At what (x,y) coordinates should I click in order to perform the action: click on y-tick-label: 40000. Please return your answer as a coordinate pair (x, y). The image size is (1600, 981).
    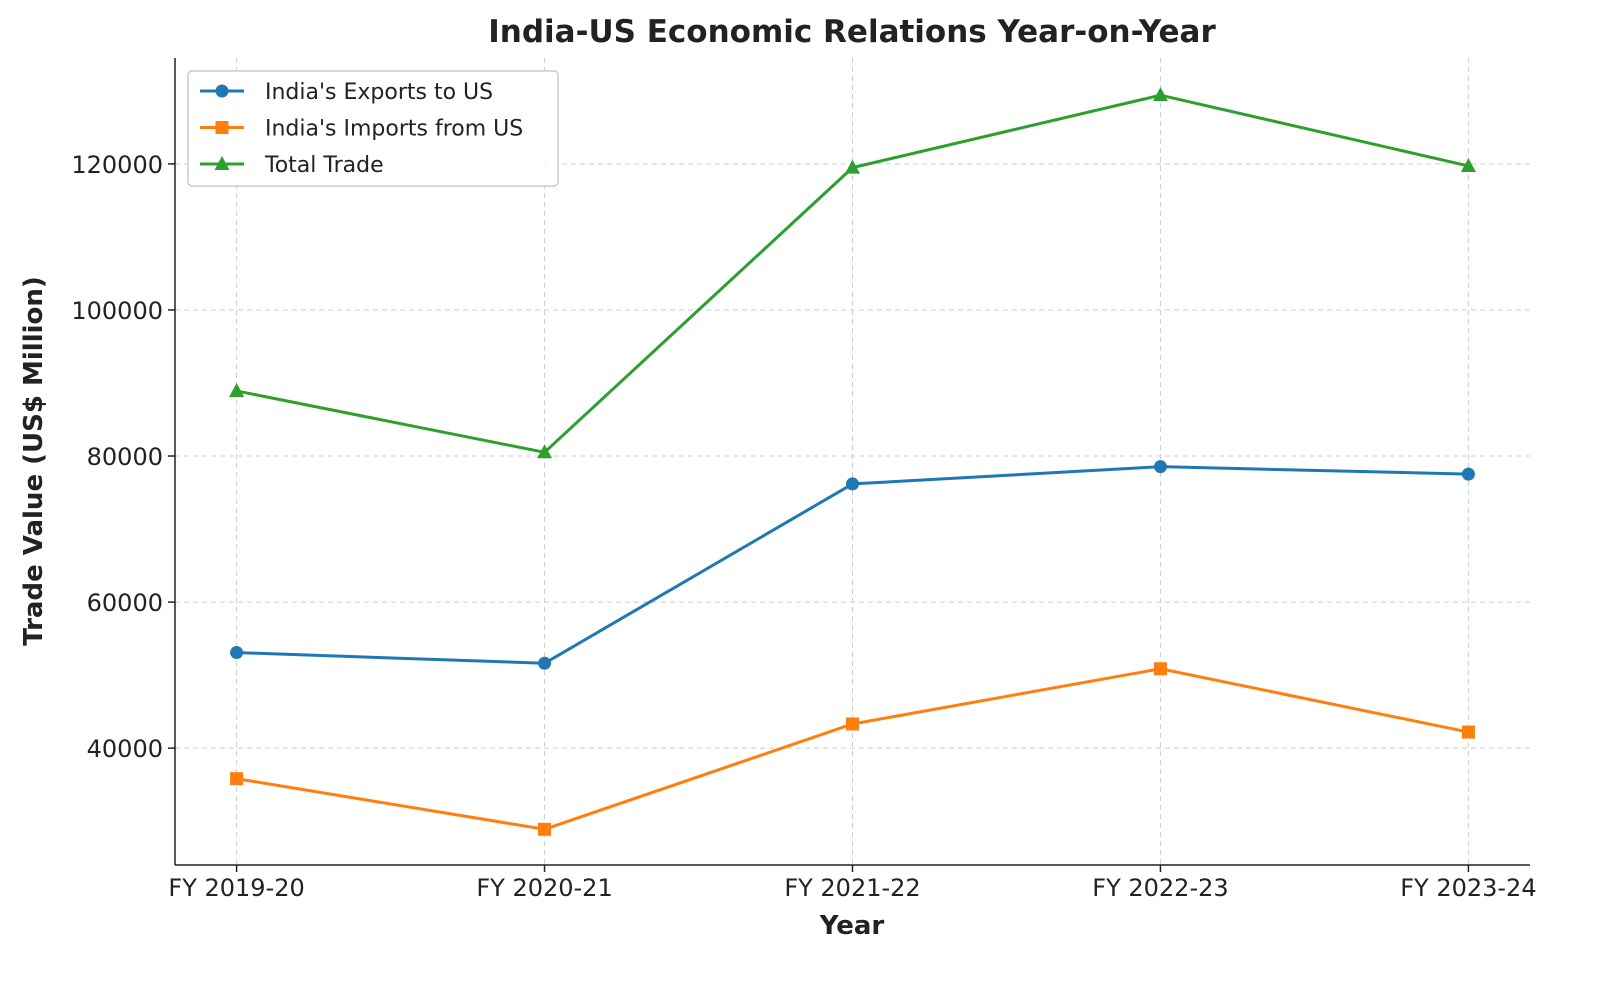
    Looking at the image, I should click on (125, 749).